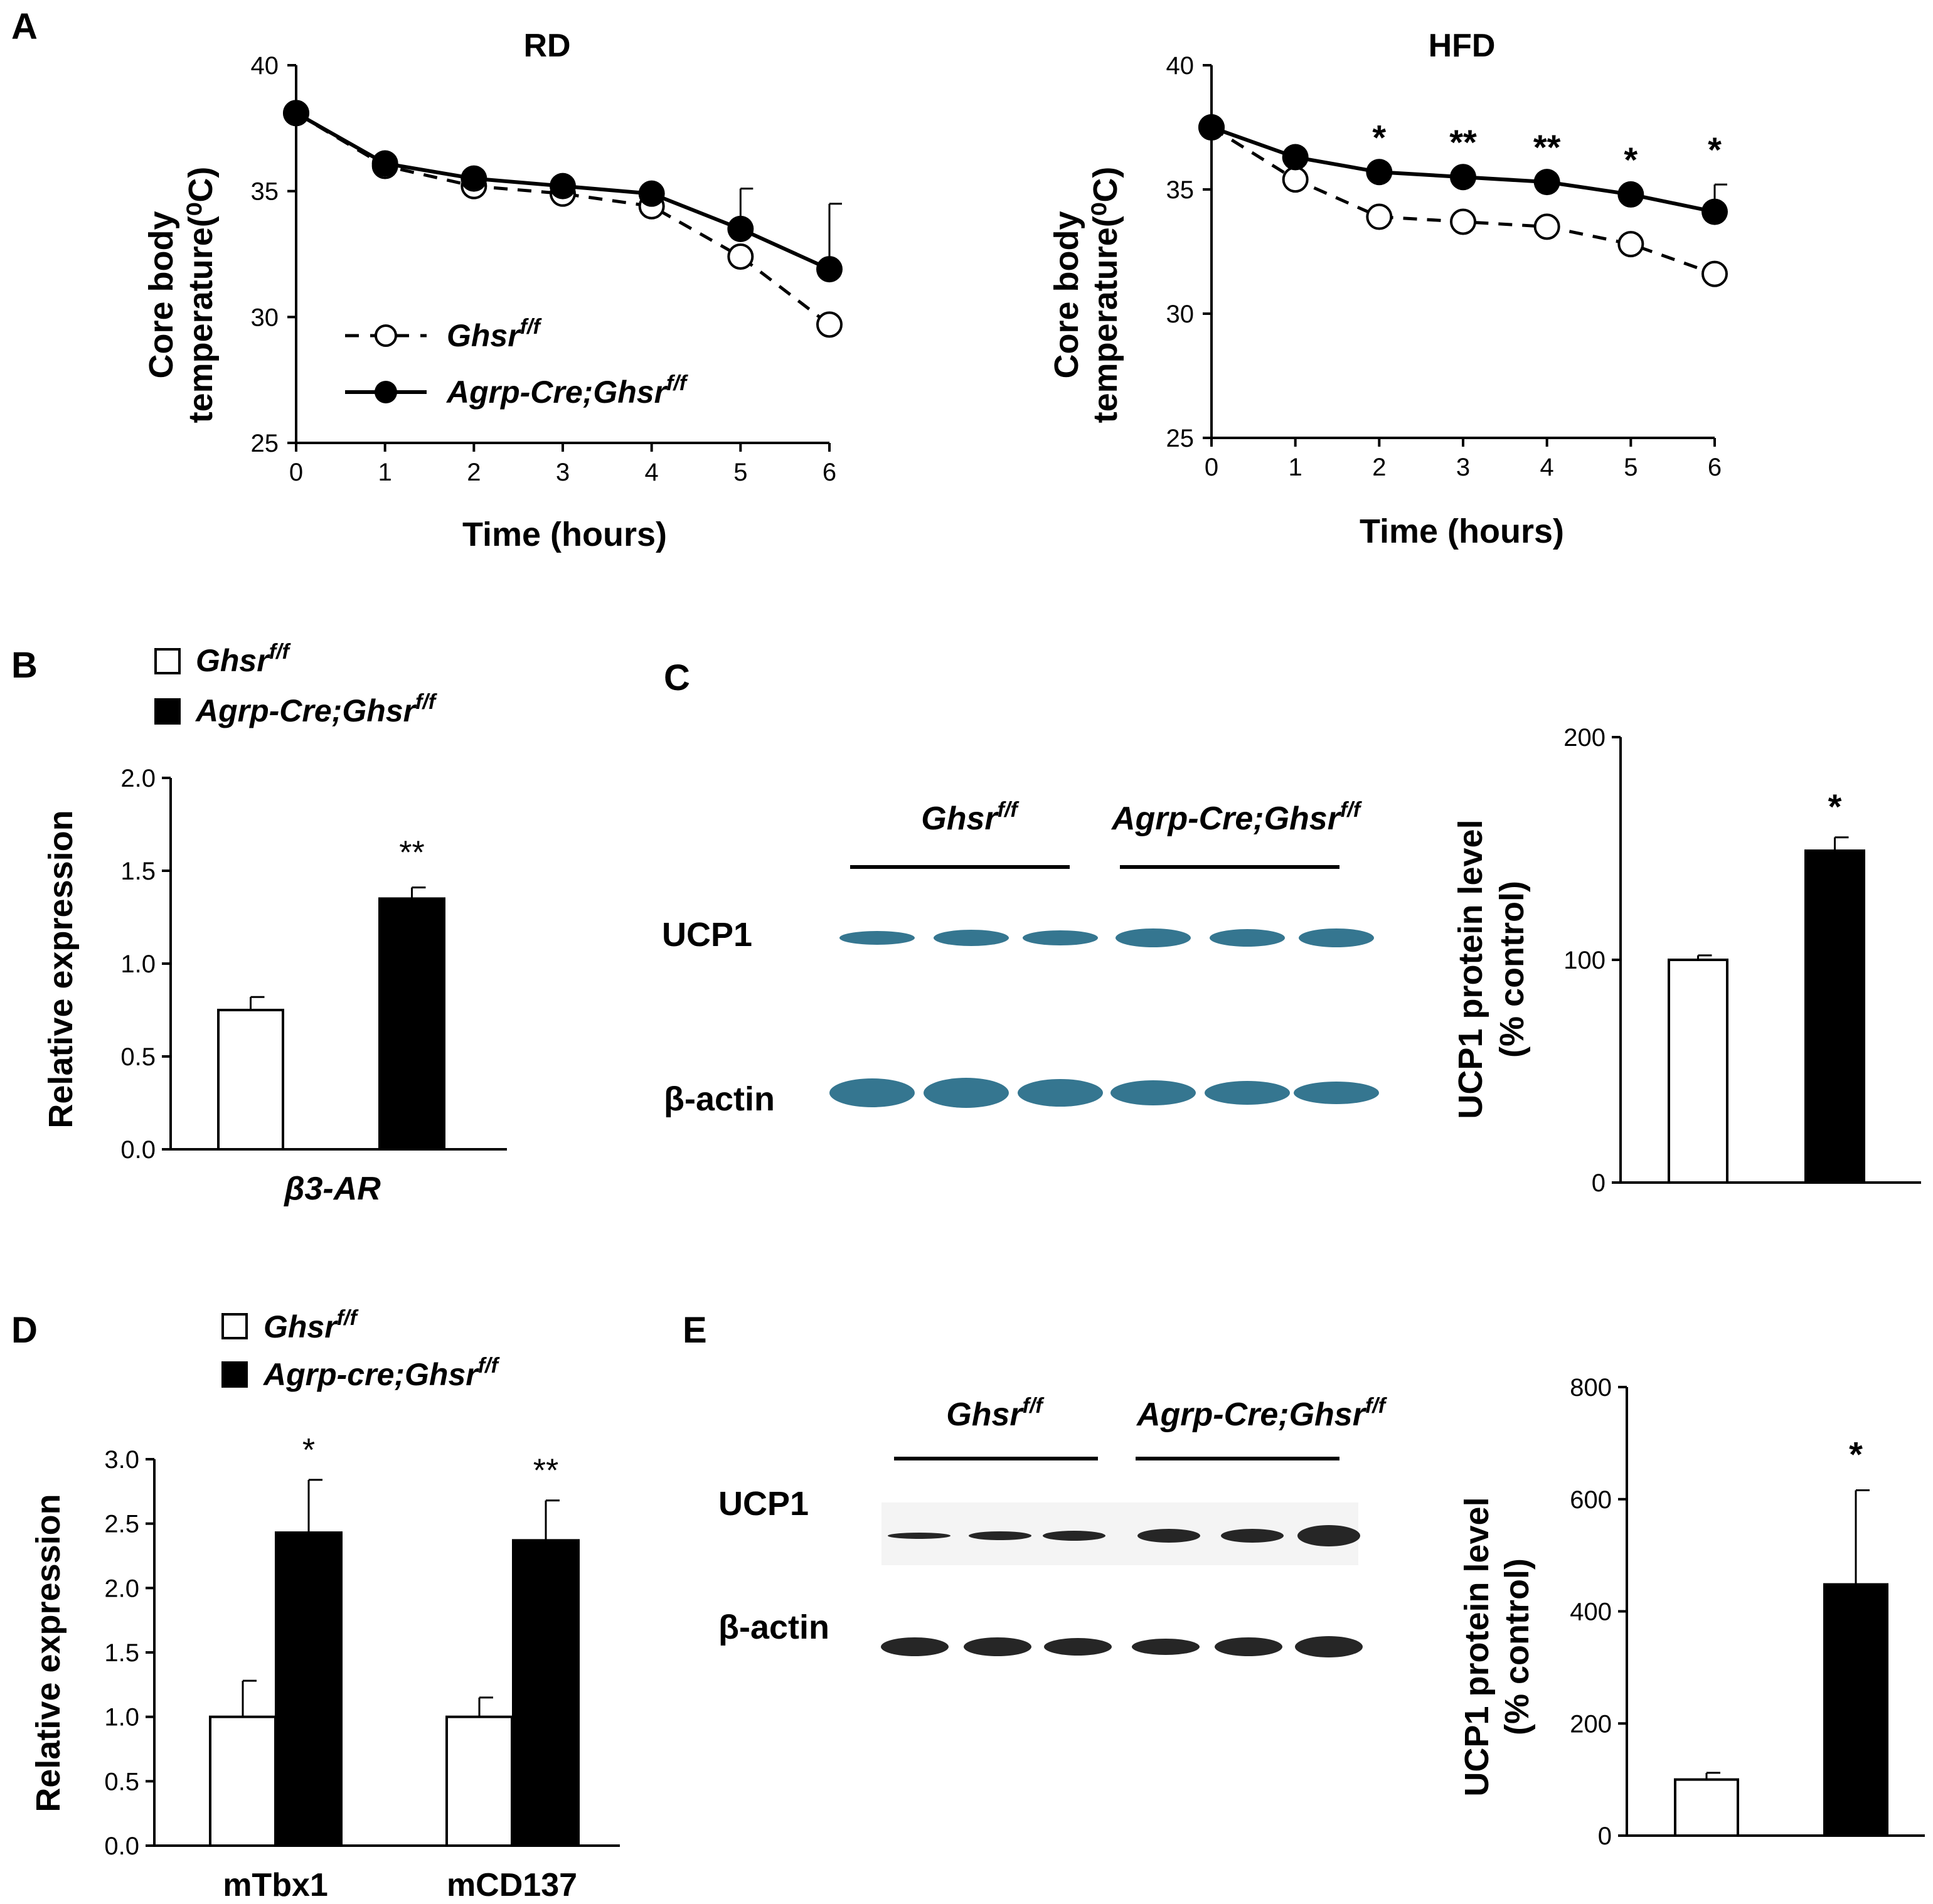 This screenshot has height=1904, width=1933. I want to click on chartB-bar, so click(250, 1080).